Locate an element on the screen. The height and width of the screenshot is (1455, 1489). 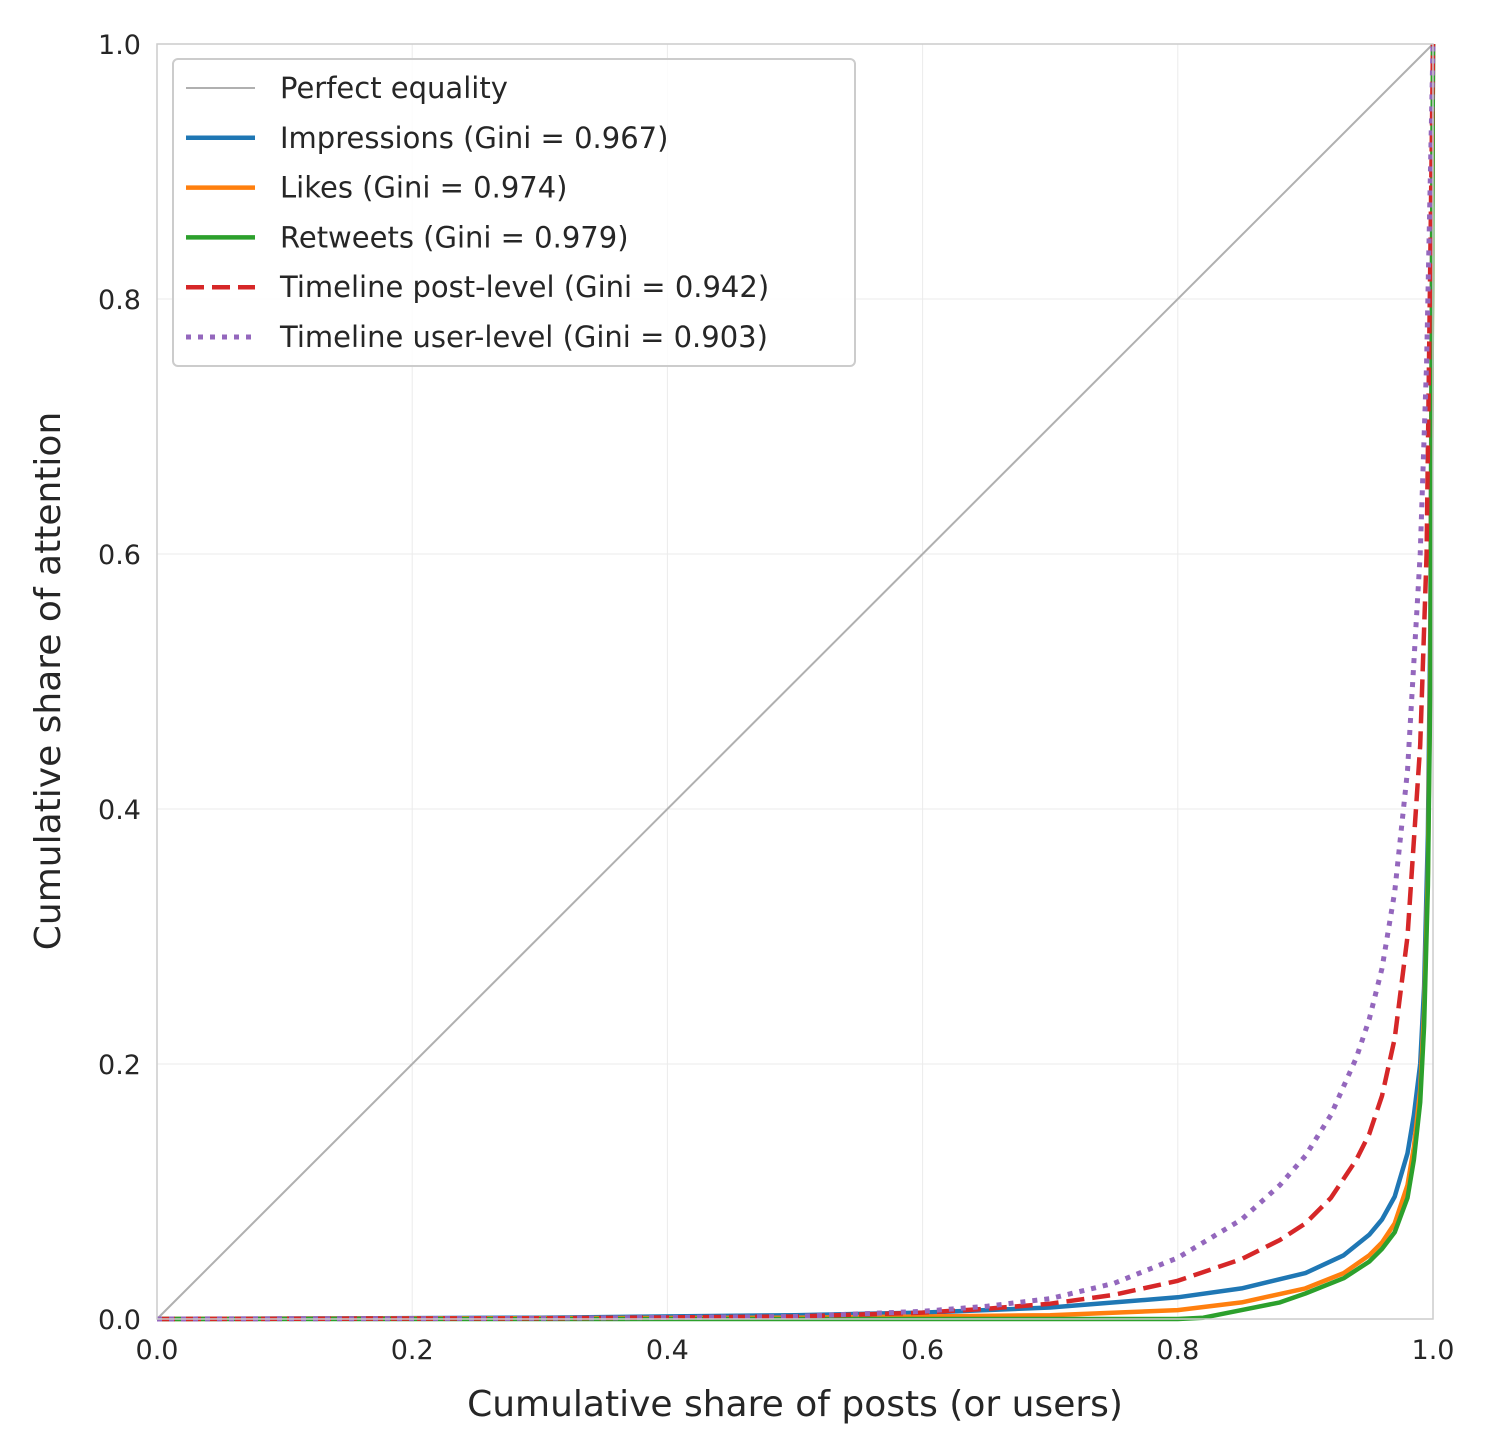
y-tick-label: 0.8 is located at coordinates (119, 300).